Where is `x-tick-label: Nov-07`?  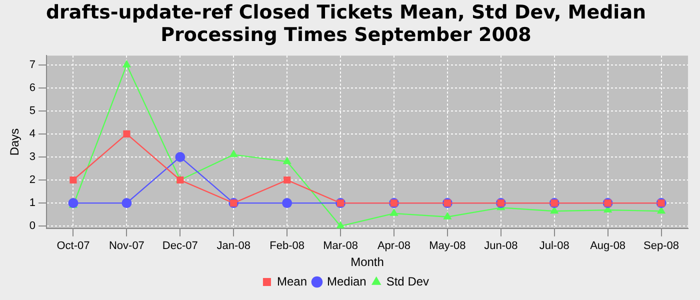
x-tick-label: Nov-07 is located at coordinates (126, 246).